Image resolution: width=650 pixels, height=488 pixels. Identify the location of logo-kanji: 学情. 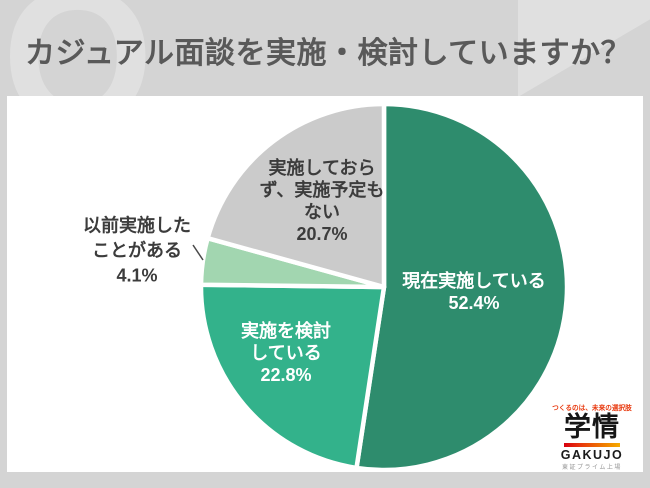
(592, 426).